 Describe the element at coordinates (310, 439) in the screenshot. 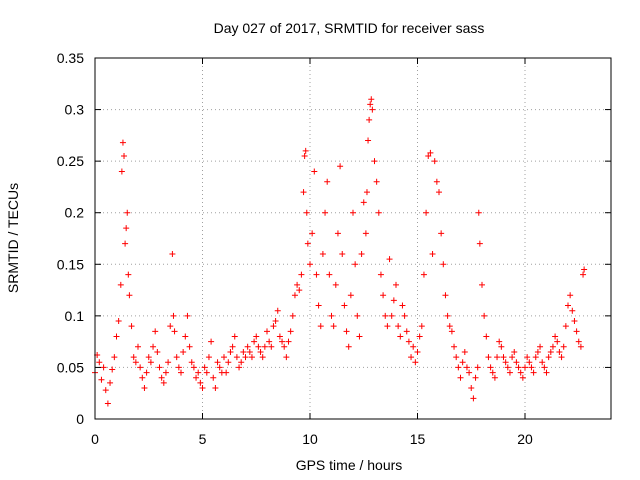

I see `x-tick-label: 10` at that location.